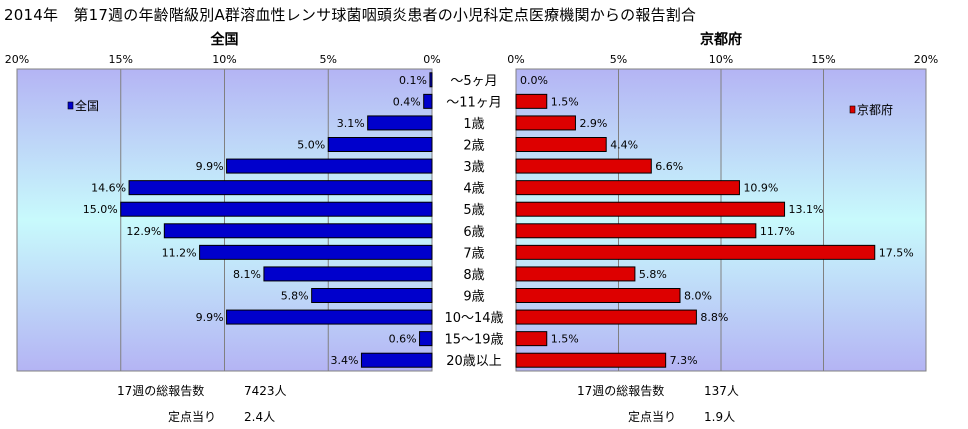 The image size is (968, 429). What do you see at coordinates (618, 59) in the screenshot?
I see `right-tick-label: 5%` at bounding box center [618, 59].